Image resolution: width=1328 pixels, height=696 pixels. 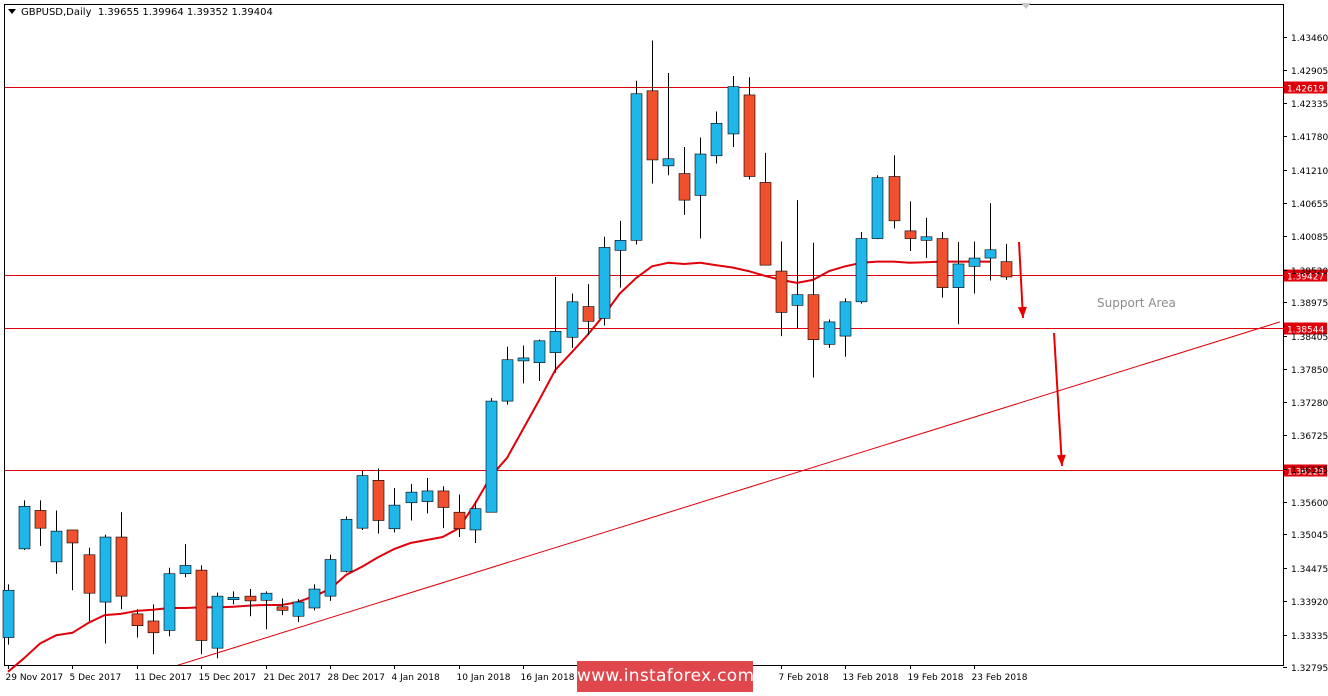 I want to click on y-tick-label-13: 1.36155, so click(x=1309, y=471).